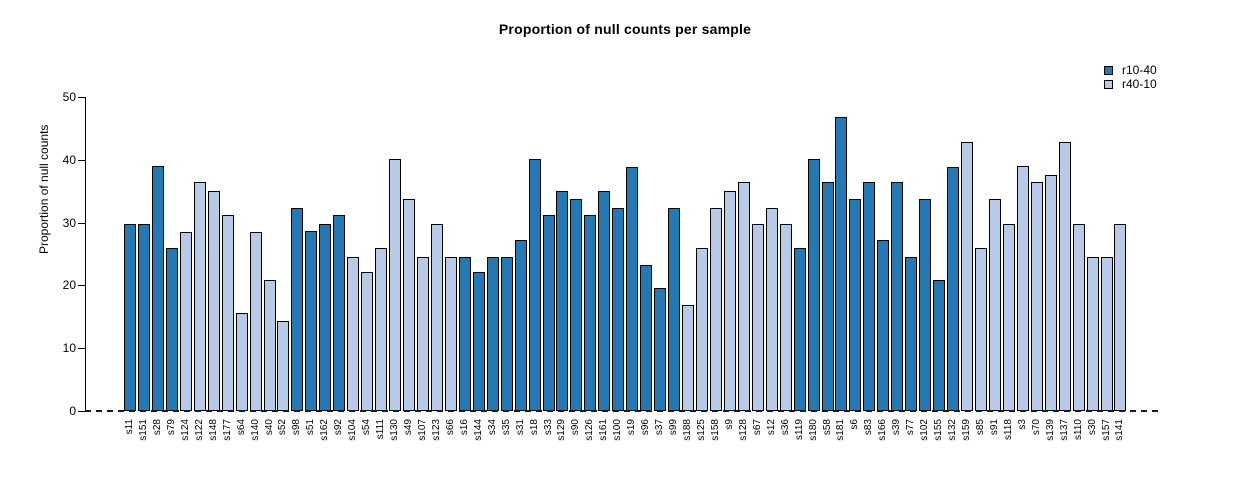 The image size is (1238, 500). Describe the element at coordinates (520, 427) in the screenshot. I see `x-tick-label: s31` at that location.